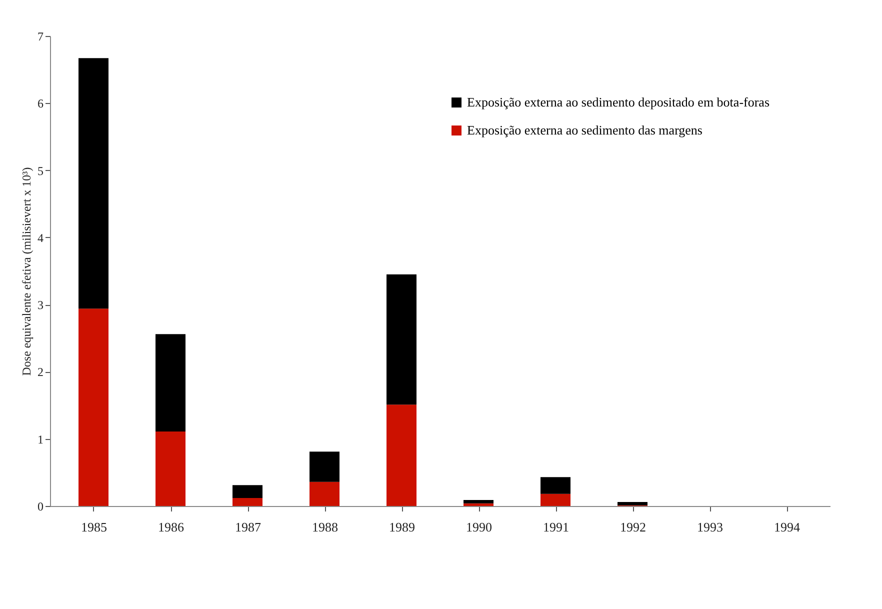  Describe the element at coordinates (41, 237) in the screenshot. I see `y-tick-label: 4` at that location.